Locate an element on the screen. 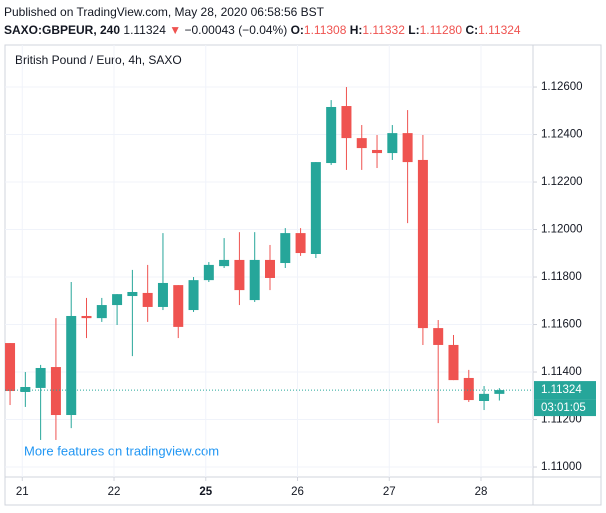 The image size is (606, 513). y-tick-label: 1.12400 is located at coordinates (562, 135).